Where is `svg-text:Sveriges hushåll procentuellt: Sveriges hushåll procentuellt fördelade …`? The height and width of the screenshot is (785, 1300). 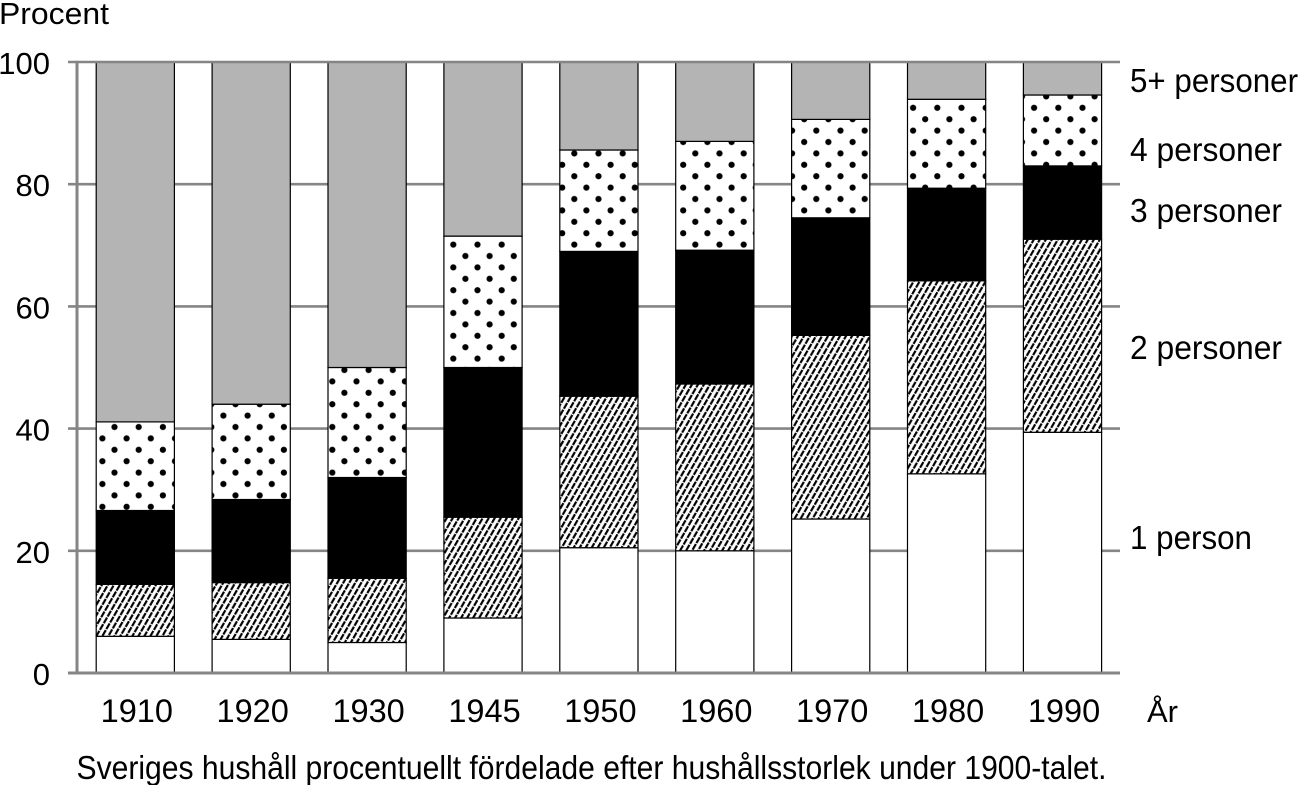
svg-text:Sveriges hushåll procentuellt: Sveriges hushåll procentuellt fördelade … is located at coordinates (592, 767).